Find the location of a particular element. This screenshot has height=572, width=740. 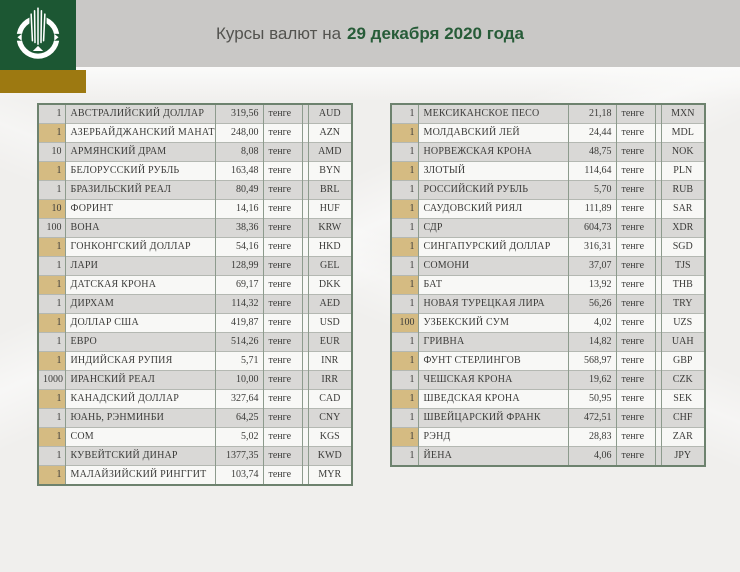

currency-code-cell: KWD is located at coordinates (330, 456).